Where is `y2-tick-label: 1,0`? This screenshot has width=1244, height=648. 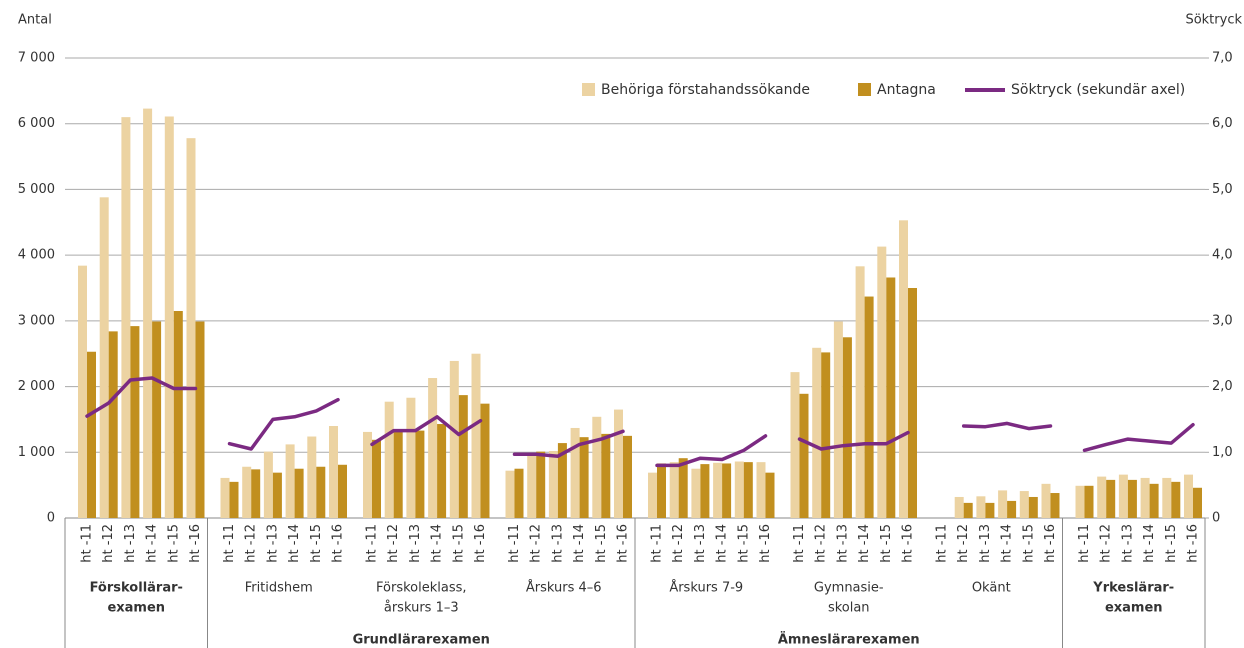
y2-tick-label: 1,0 is located at coordinates (1222, 452).